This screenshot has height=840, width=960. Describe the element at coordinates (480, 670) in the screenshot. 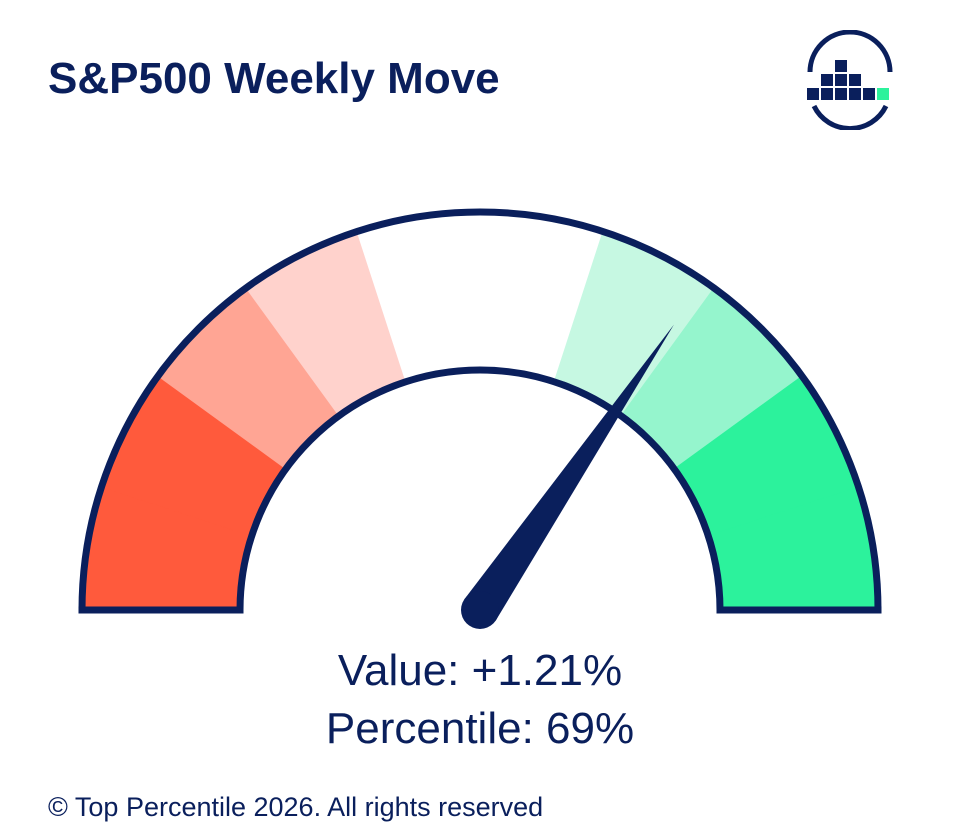

I see `value-readout: Value: +1.21%` at that location.